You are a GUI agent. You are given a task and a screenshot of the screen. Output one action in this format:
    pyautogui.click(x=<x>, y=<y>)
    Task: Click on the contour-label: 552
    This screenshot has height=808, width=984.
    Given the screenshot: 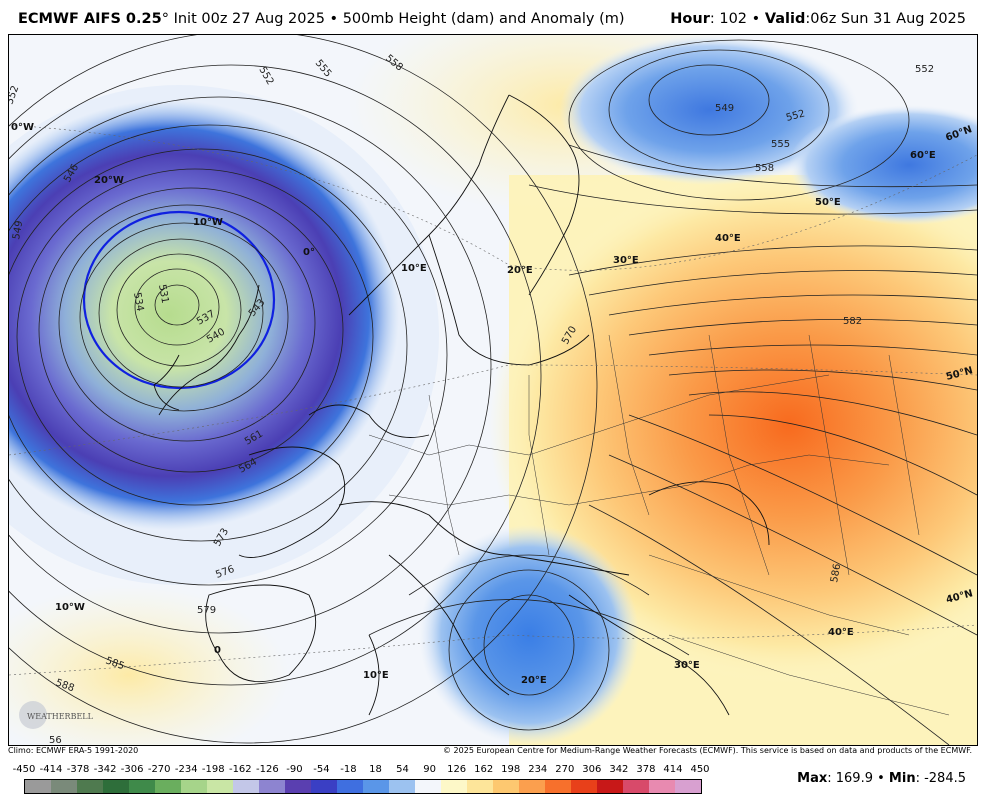 What is the action you would take?
    pyautogui.click(x=924, y=69)
    